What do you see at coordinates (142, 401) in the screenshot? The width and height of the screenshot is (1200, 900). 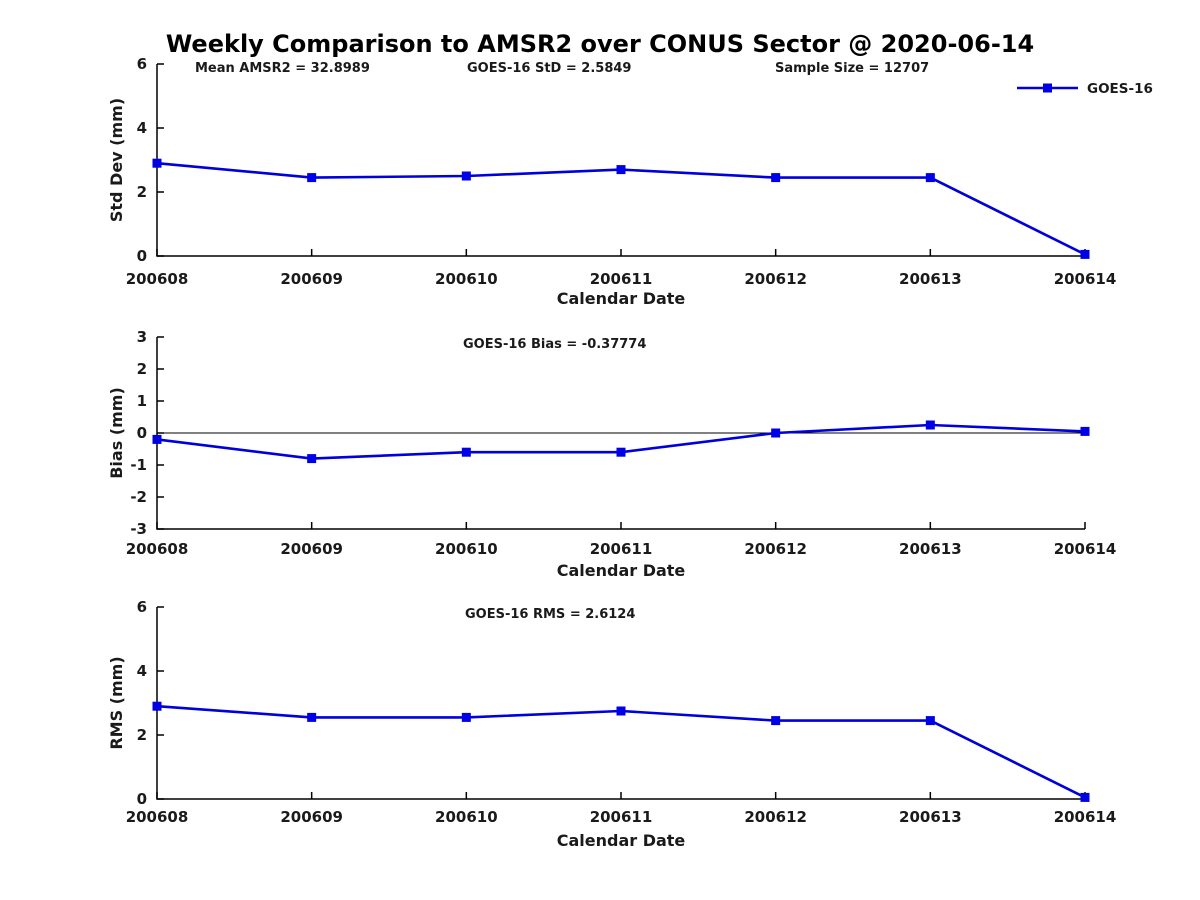 I see `y-tick-label: 1` at bounding box center [142, 401].